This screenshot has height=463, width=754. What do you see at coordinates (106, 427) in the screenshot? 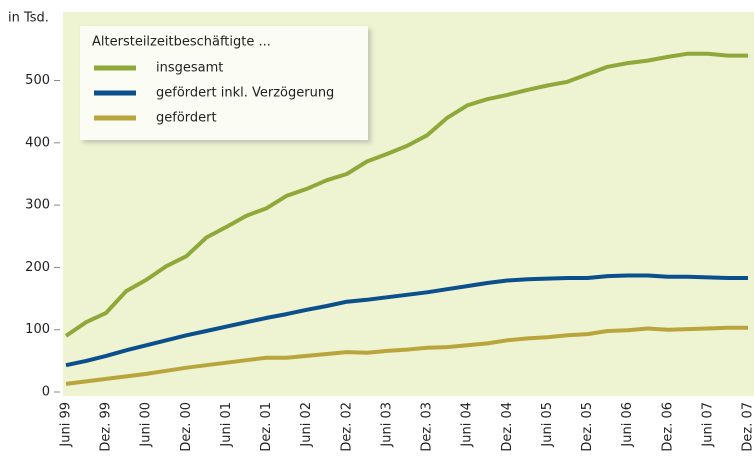
I see `x-tick-label: Dez. 99` at bounding box center [106, 427].